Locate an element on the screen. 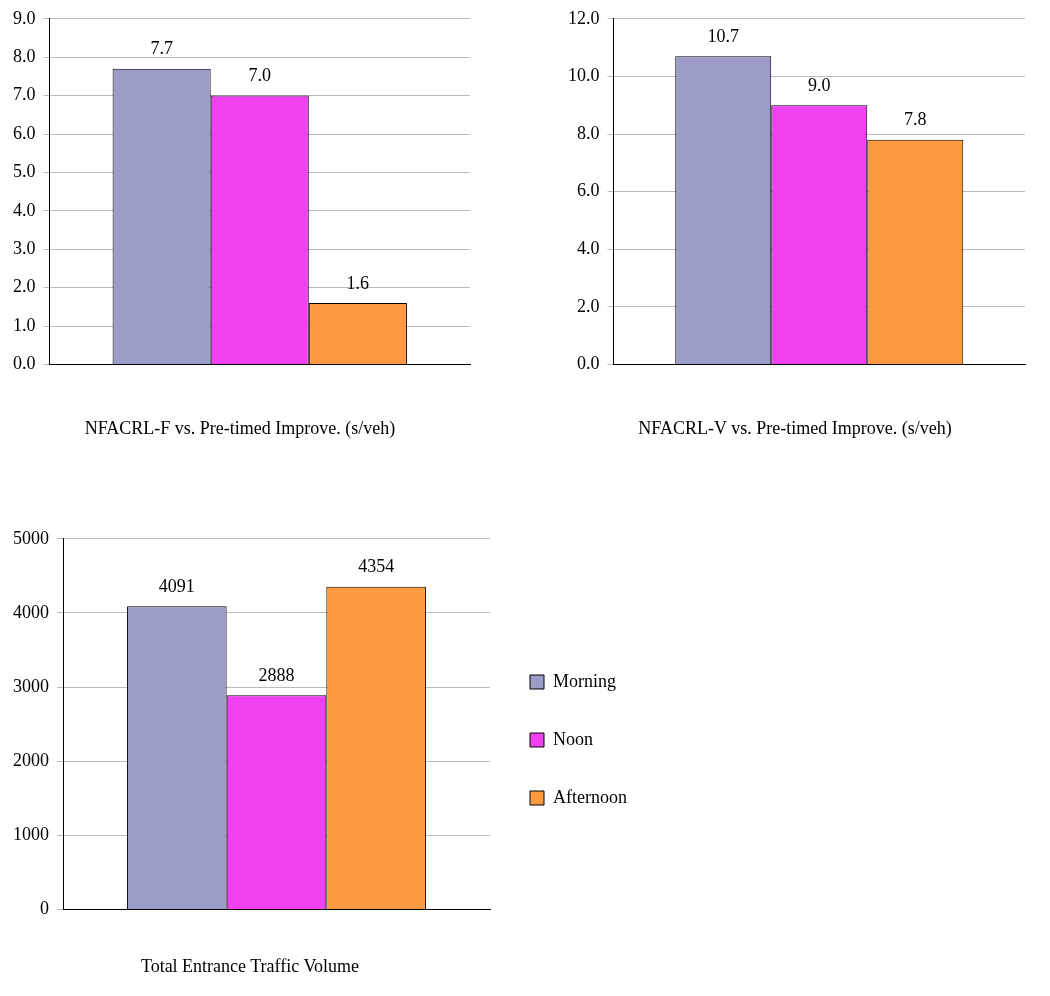 This screenshot has width=1050, height=996. y-tick-label: 10.0 is located at coordinates (584, 75).